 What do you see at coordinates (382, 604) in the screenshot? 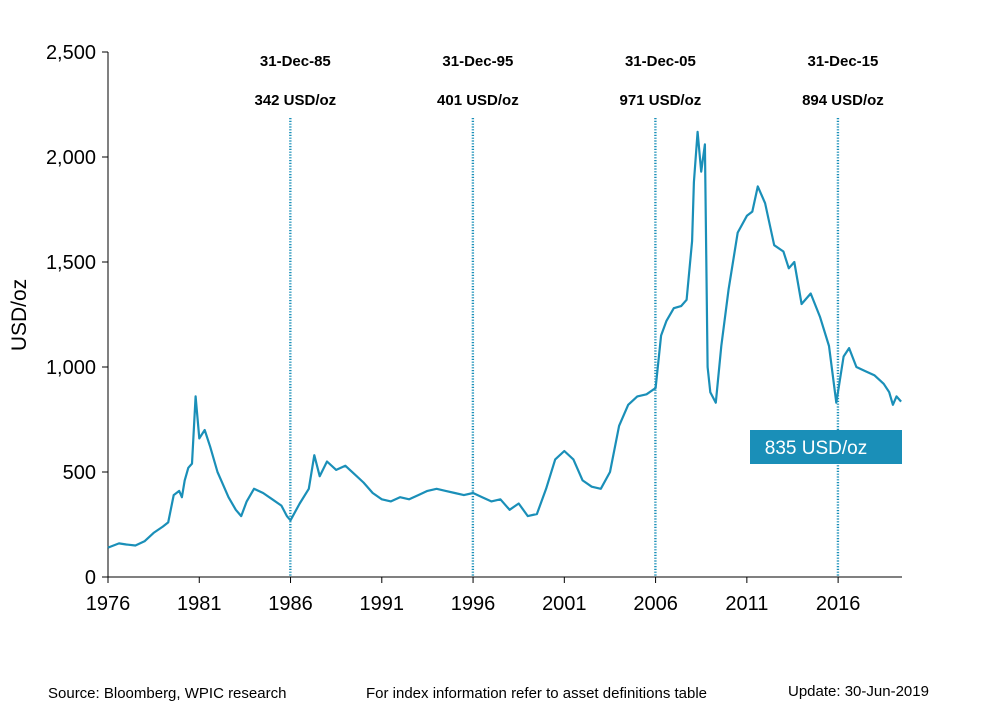
I see `x-tick-label: 1991` at bounding box center [382, 604].